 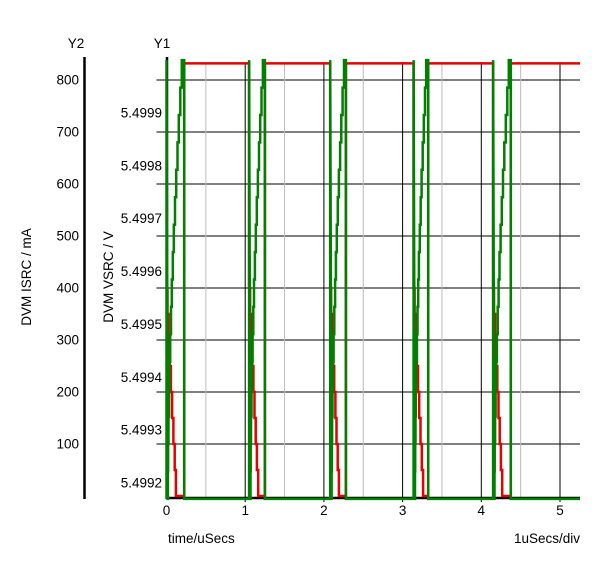 What do you see at coordinates (141, 218) in the screenshot?
I see `y1-tick-label: 5.4997` at bounding box center [141, 218].